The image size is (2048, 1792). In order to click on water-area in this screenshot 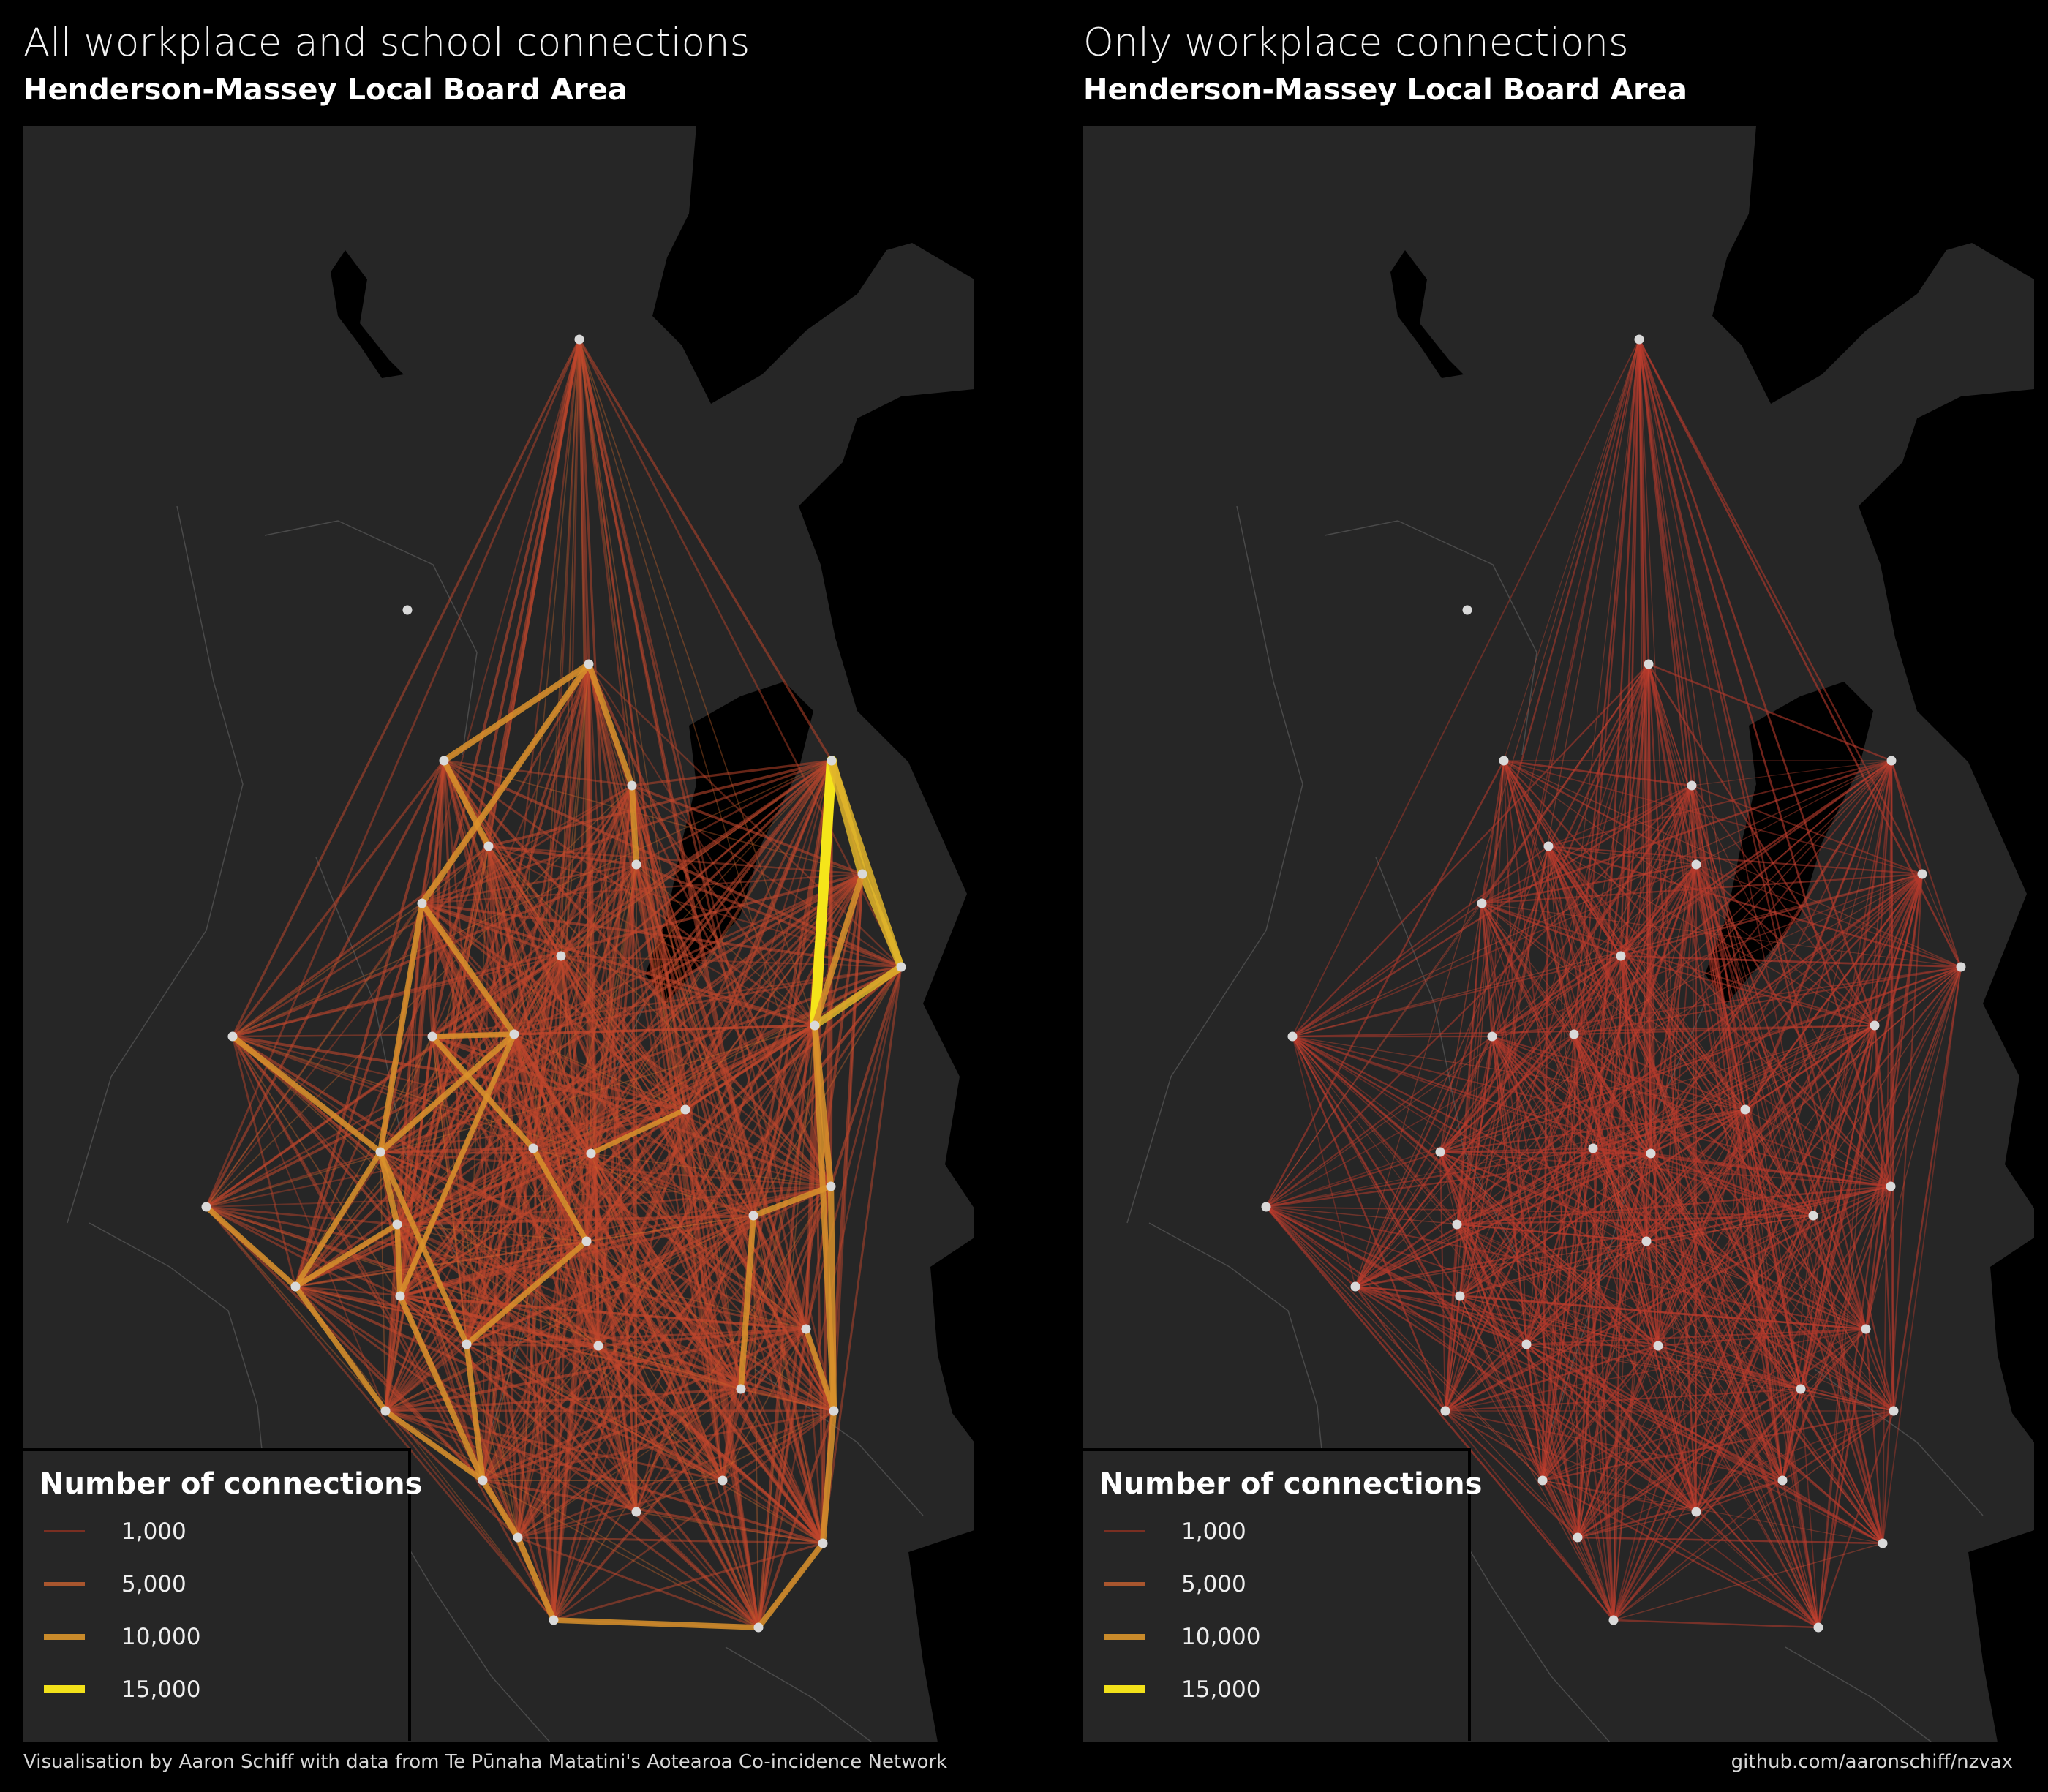, I will do `click(1946, 798)`.